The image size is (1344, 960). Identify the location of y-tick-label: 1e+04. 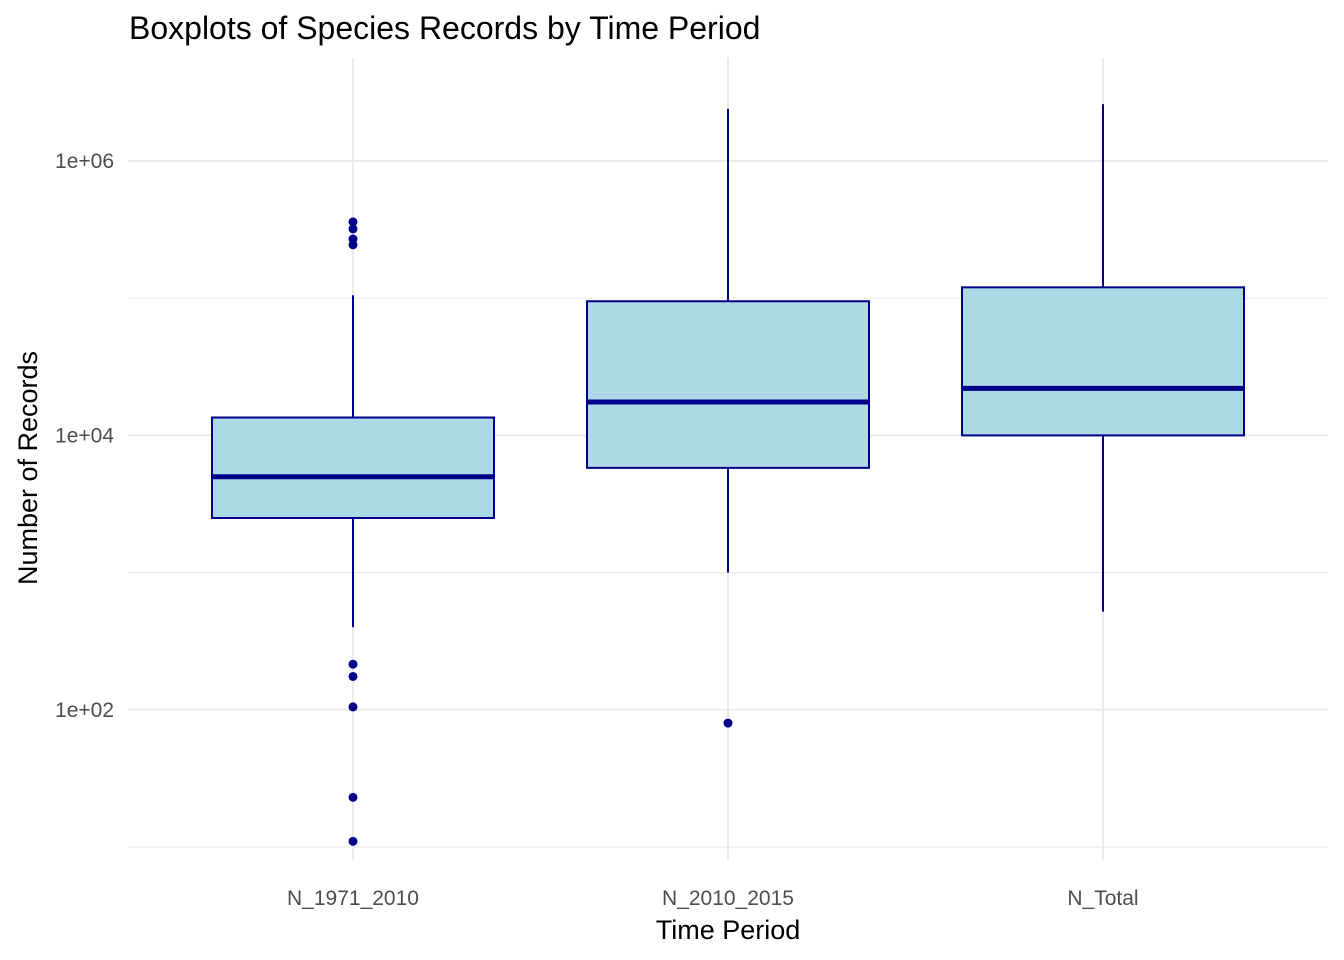
(84, 435).